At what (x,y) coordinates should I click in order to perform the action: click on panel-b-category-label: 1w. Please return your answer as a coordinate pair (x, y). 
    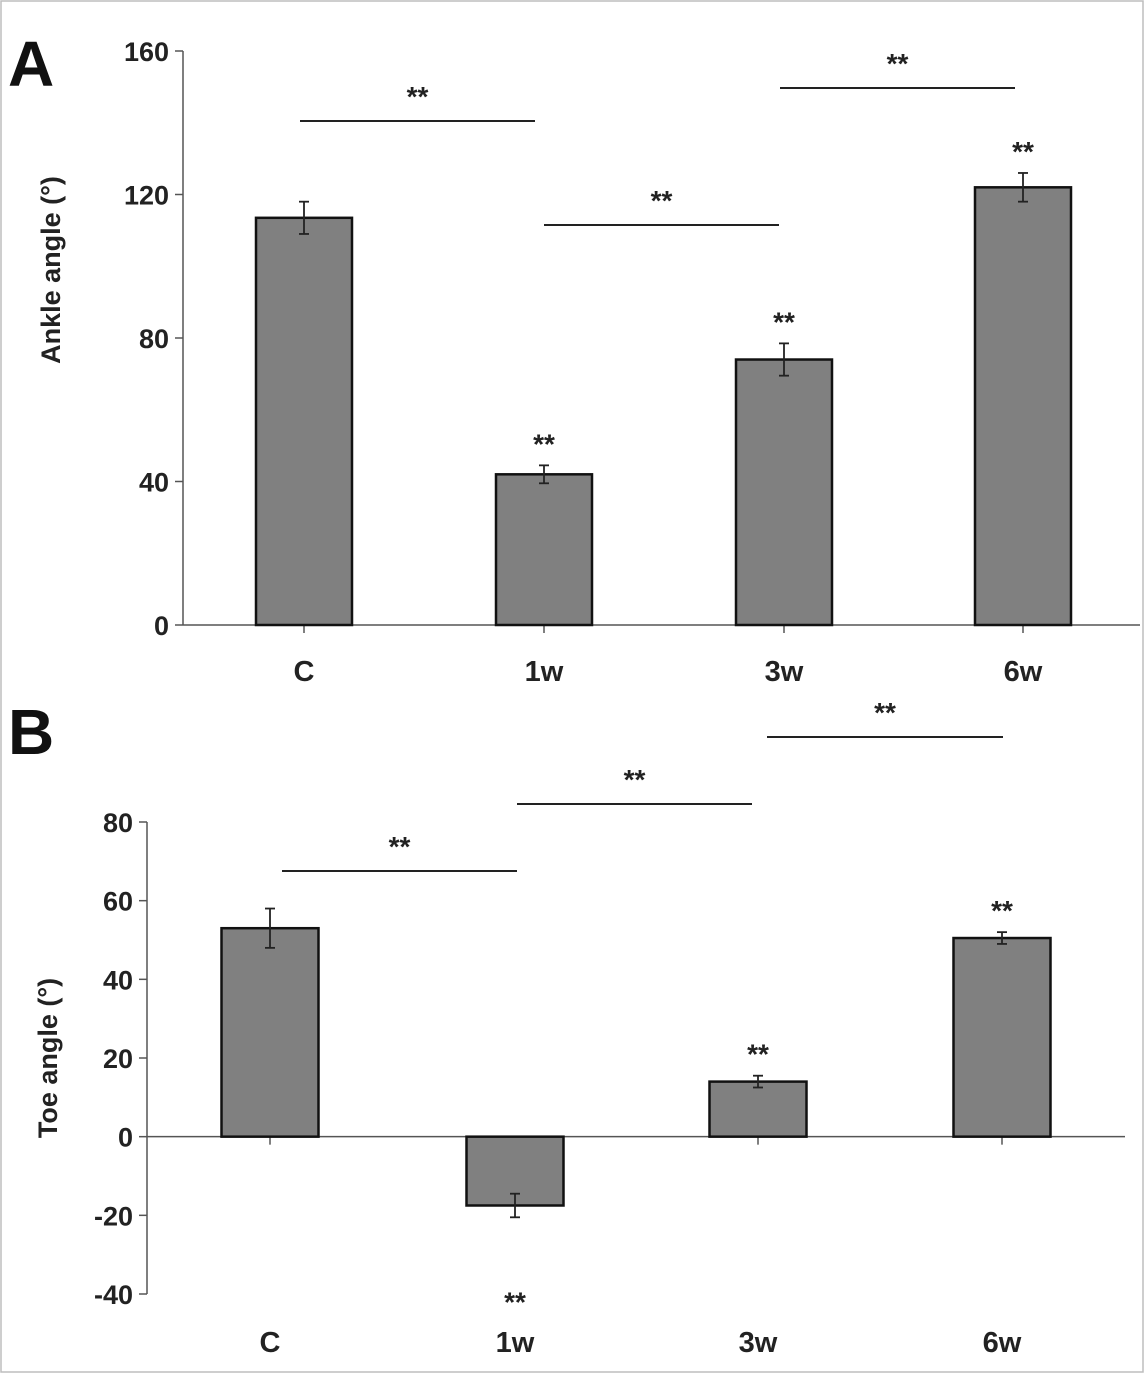
    Looking at the image, I should click on (515, 1343).